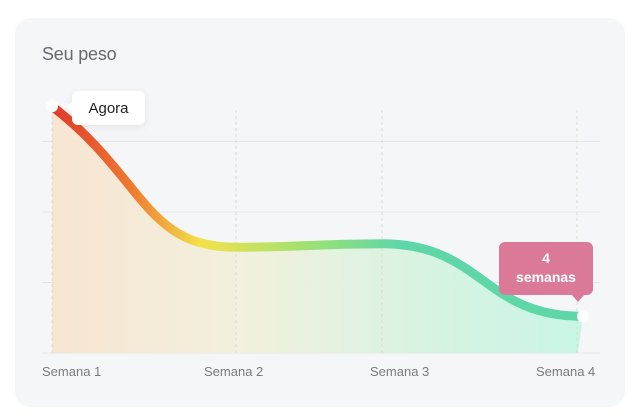 This screenshot has width=640, height=419. Describe the element at coordinates (566, 371) in the screenshot. I see `x-tick-label: Semana 4` at that location.